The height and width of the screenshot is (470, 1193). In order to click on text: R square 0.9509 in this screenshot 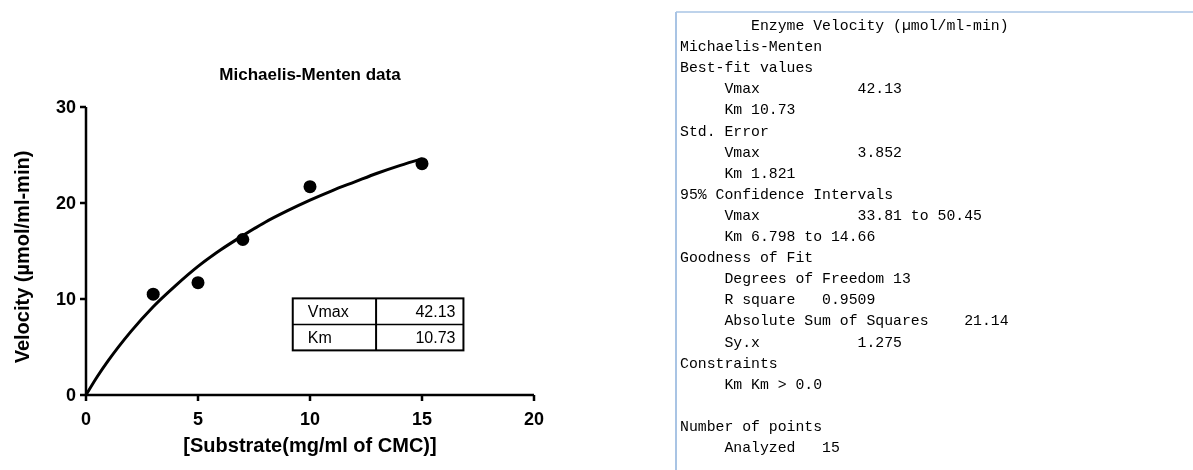, I will do `click(778, 300)`.